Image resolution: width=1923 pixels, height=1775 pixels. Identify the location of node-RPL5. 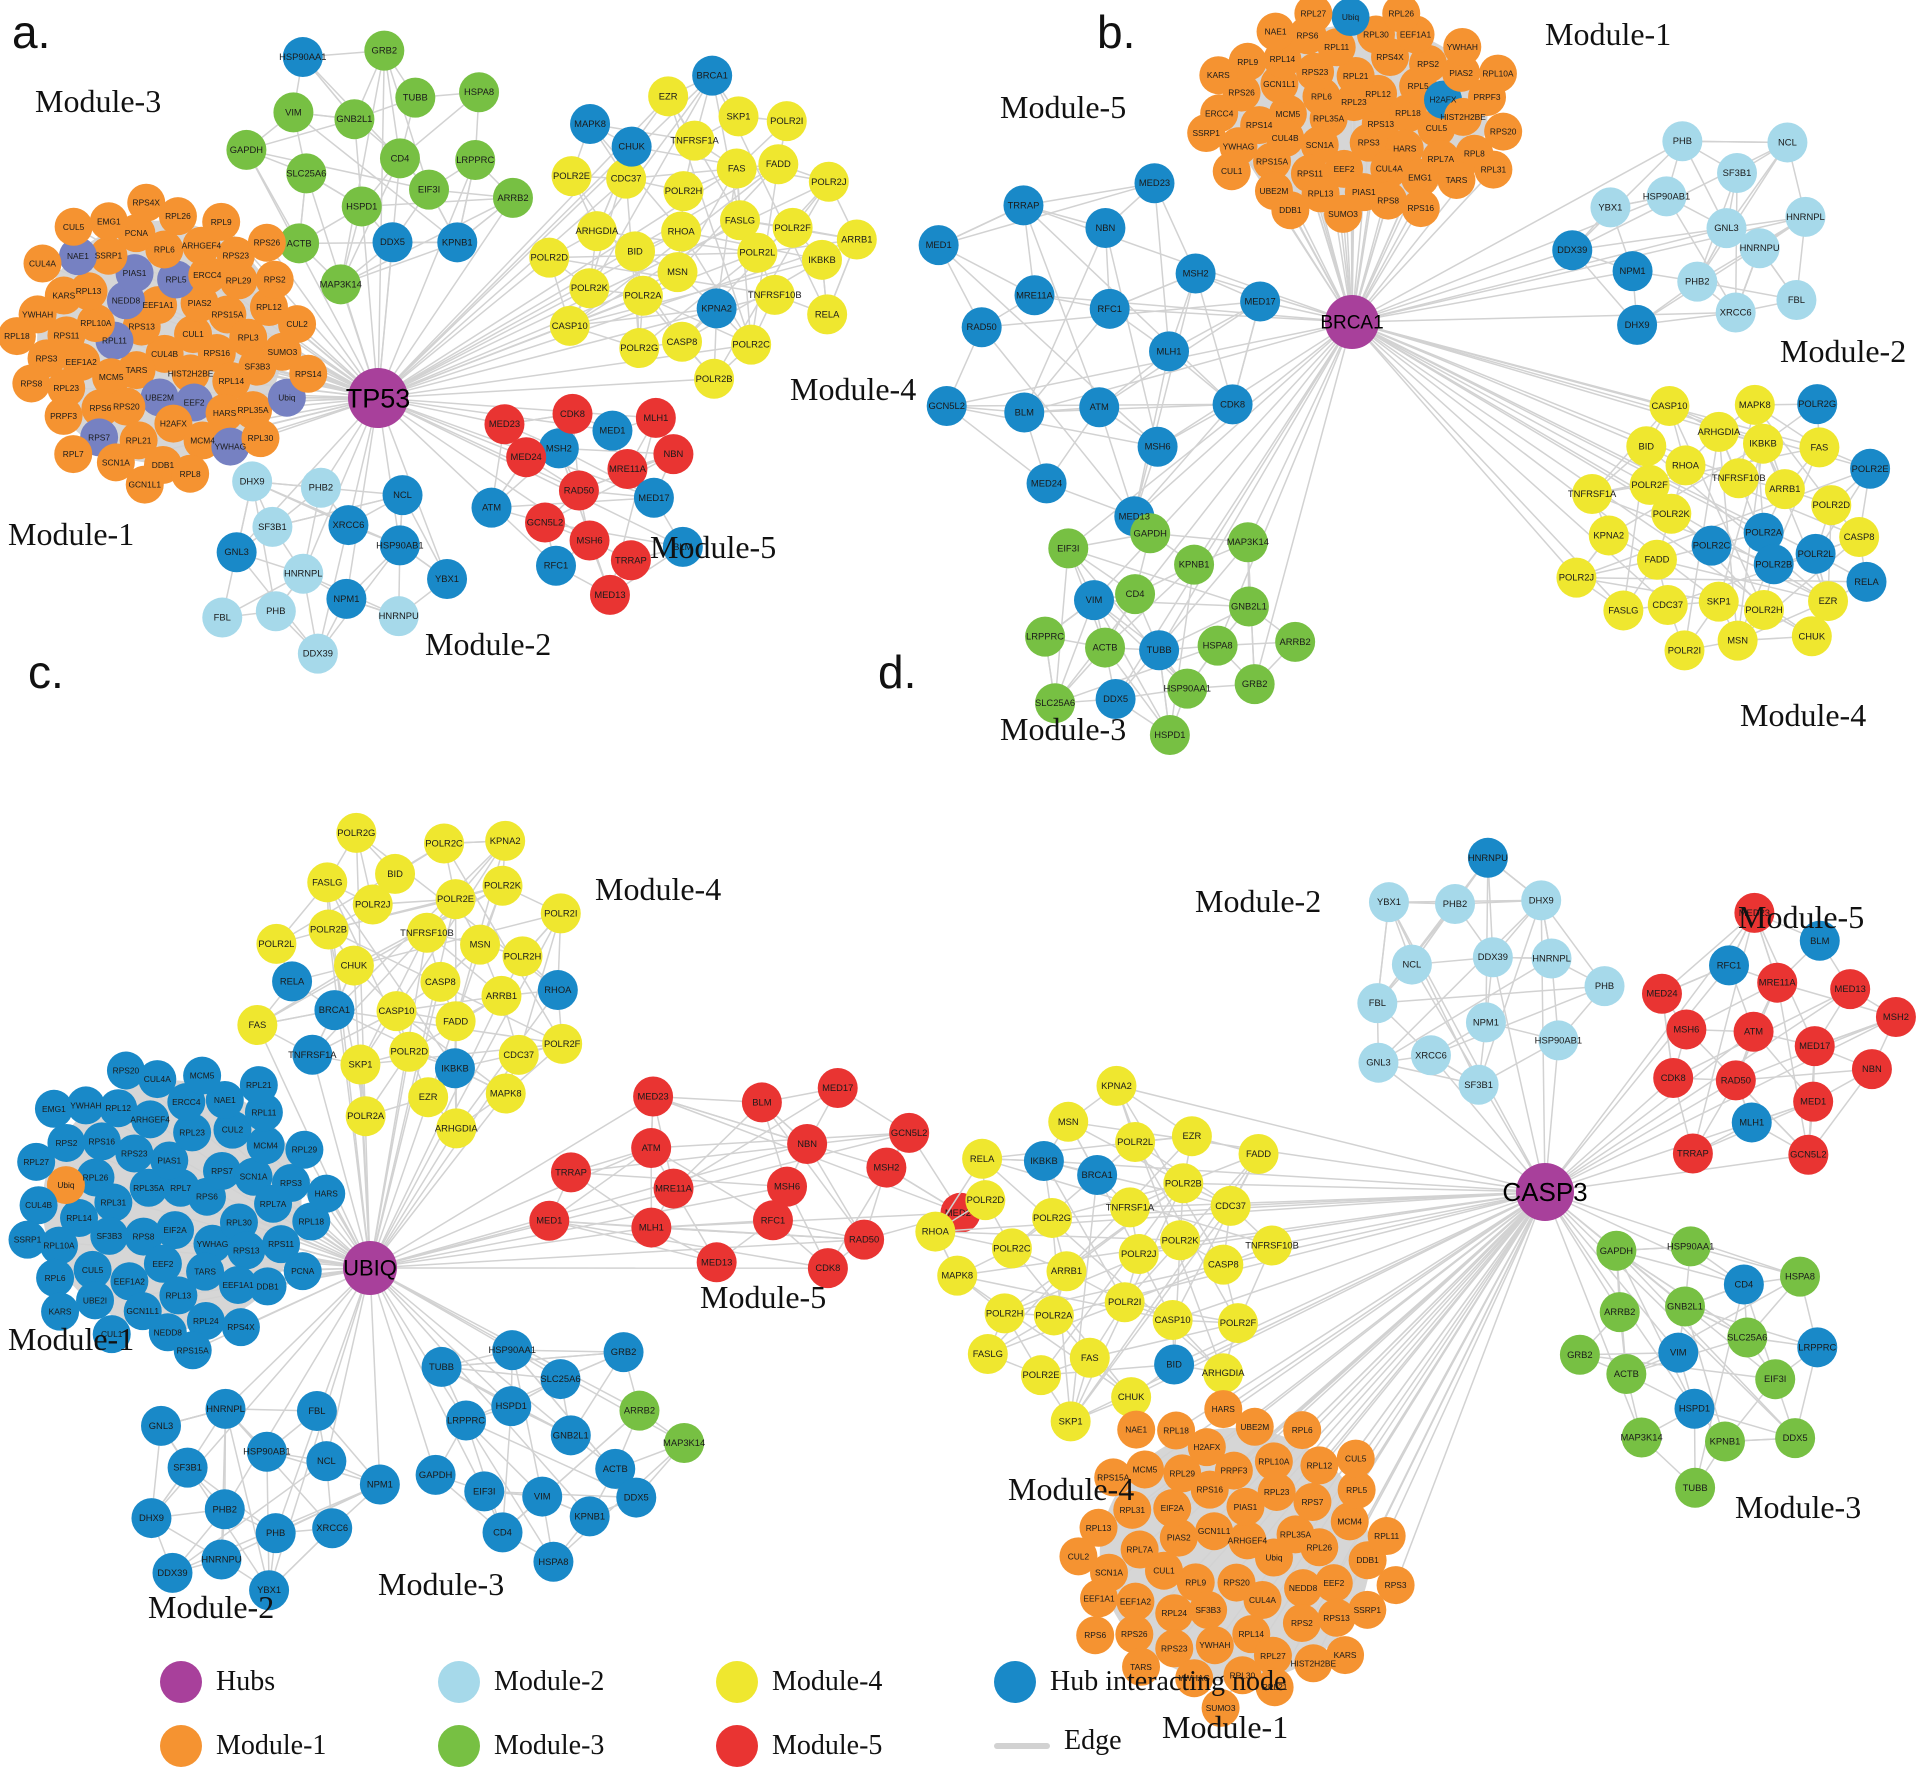
(1356, 1489).